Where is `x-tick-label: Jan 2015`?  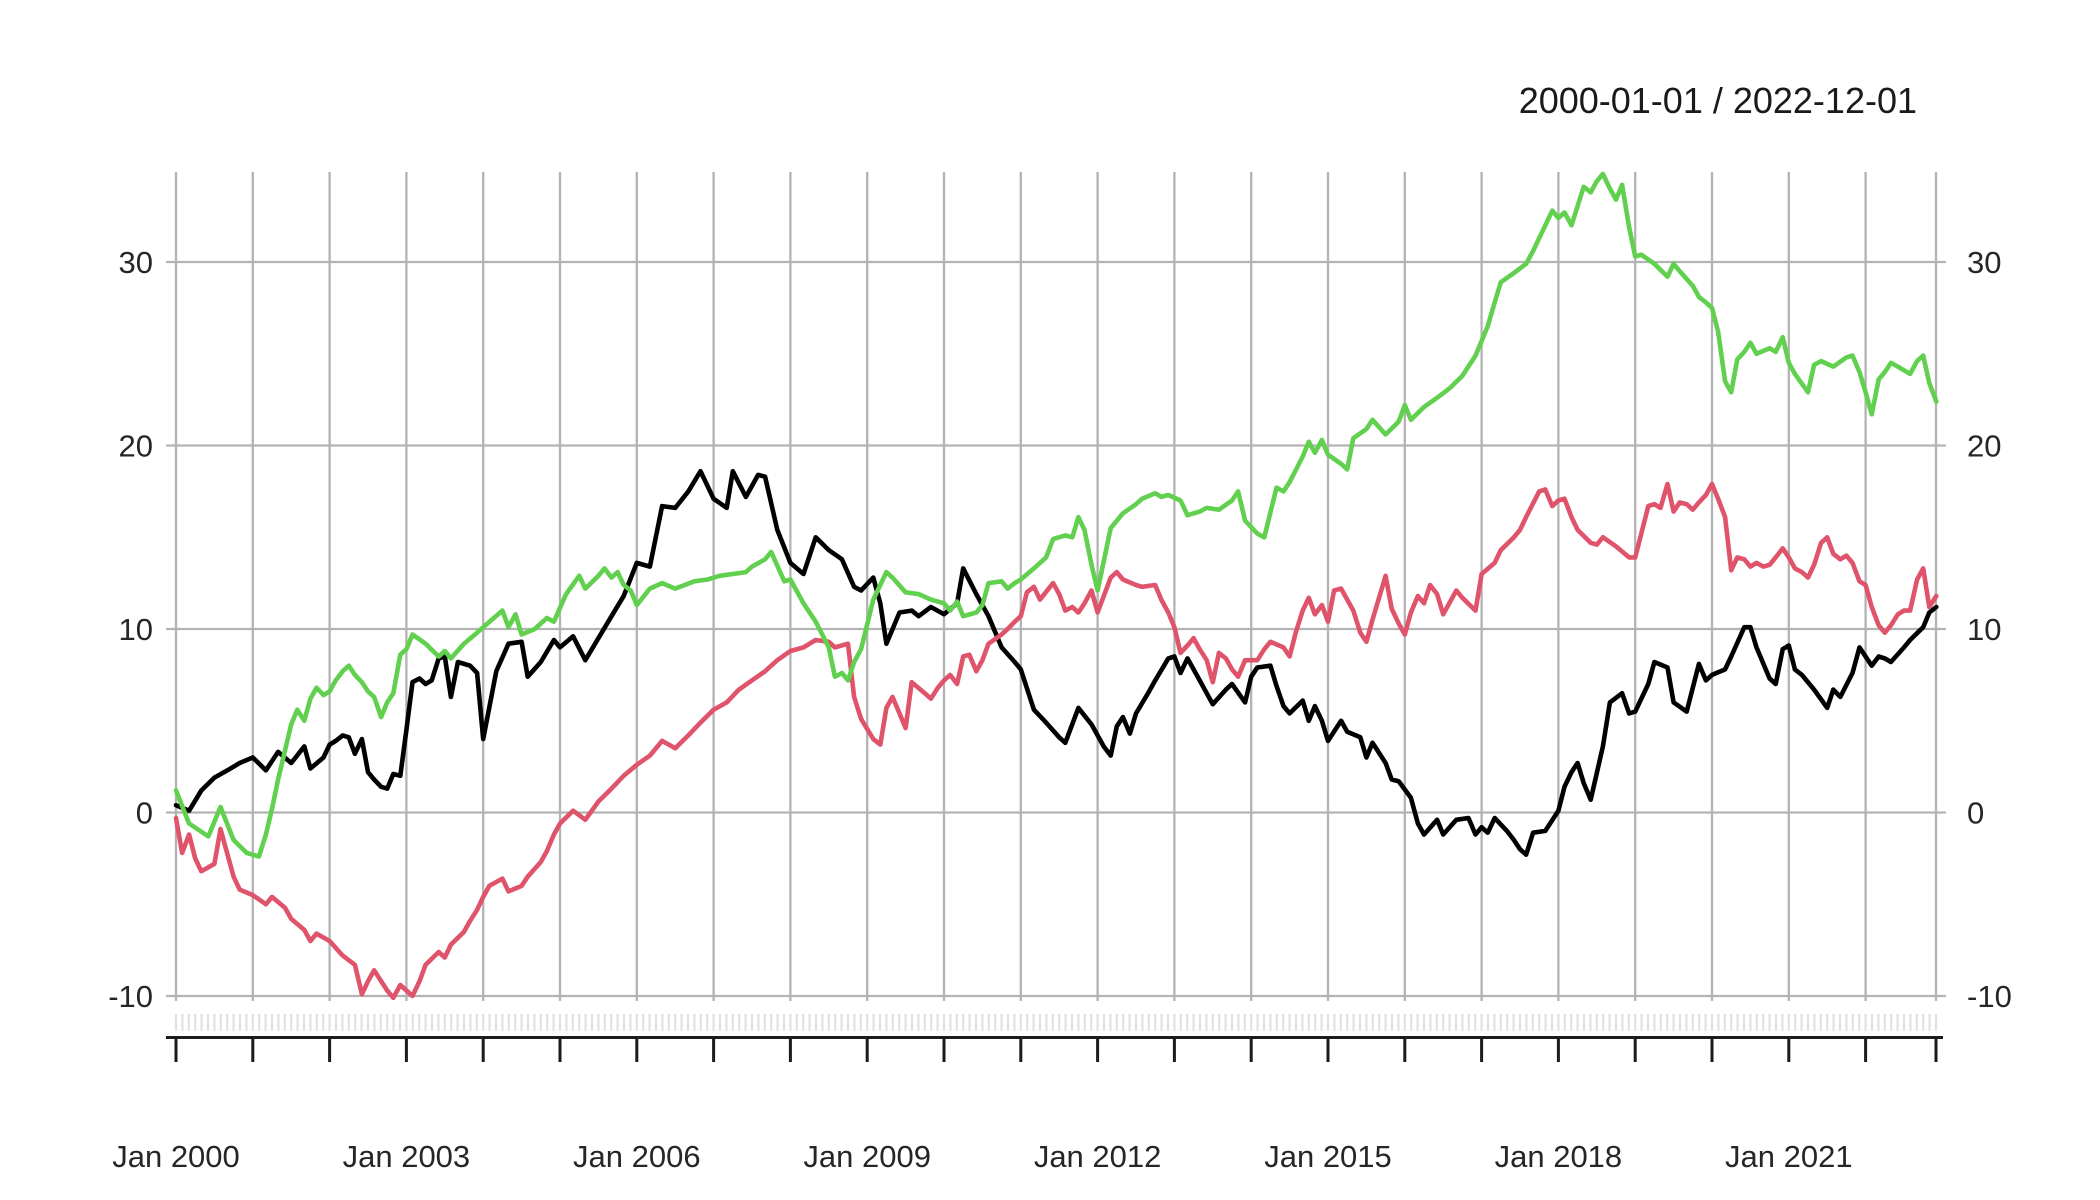 x-tick-label: Jan 2015 is located at coordinates (1328, 1156).